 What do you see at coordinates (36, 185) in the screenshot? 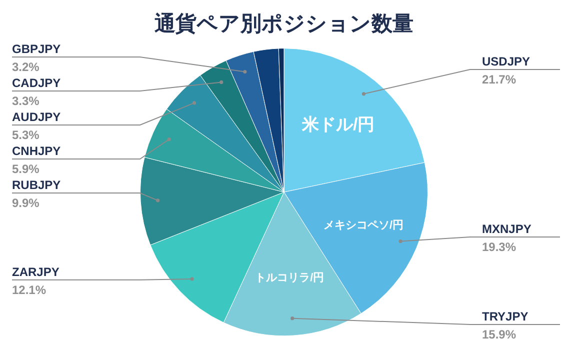
I see `slice-label: RUBJPY` at bounding box center [36, 185].